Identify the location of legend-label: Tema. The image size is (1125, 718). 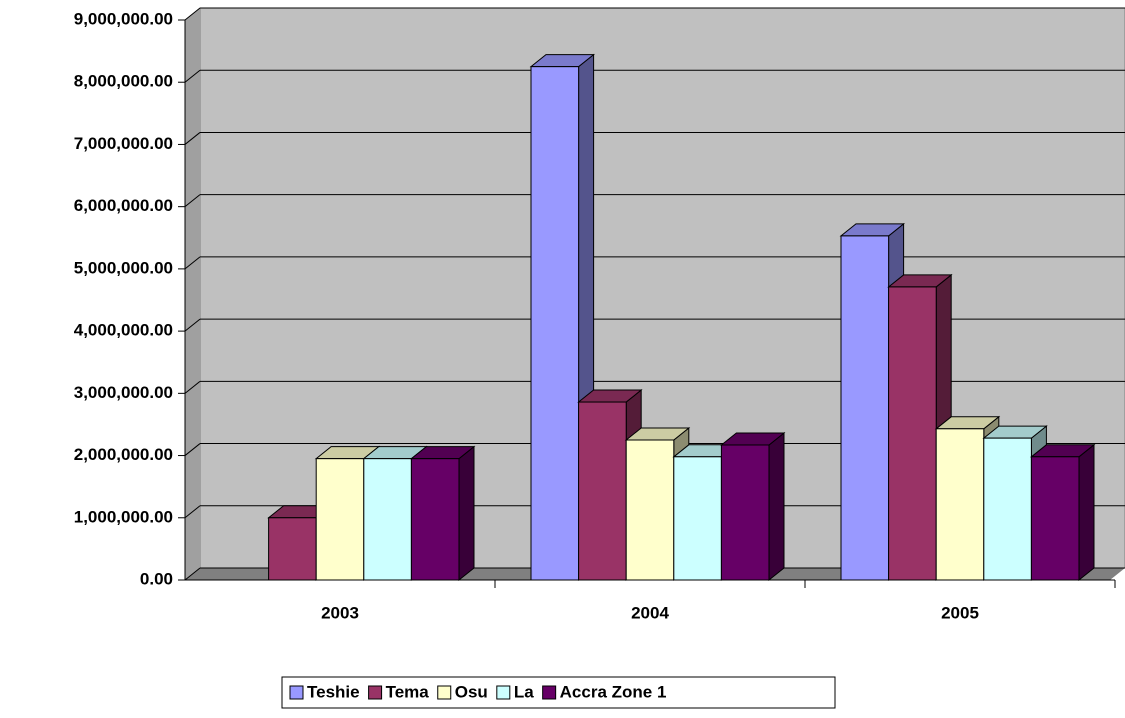
(408, 691).